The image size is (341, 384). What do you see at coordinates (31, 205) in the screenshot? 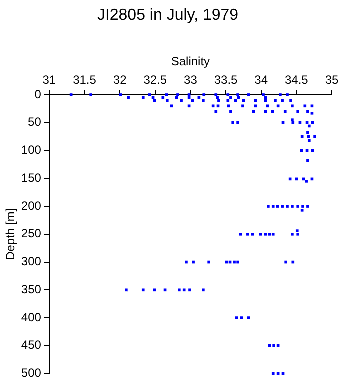
I see `y-tick-label: 200` at bounding box center [31, 205].